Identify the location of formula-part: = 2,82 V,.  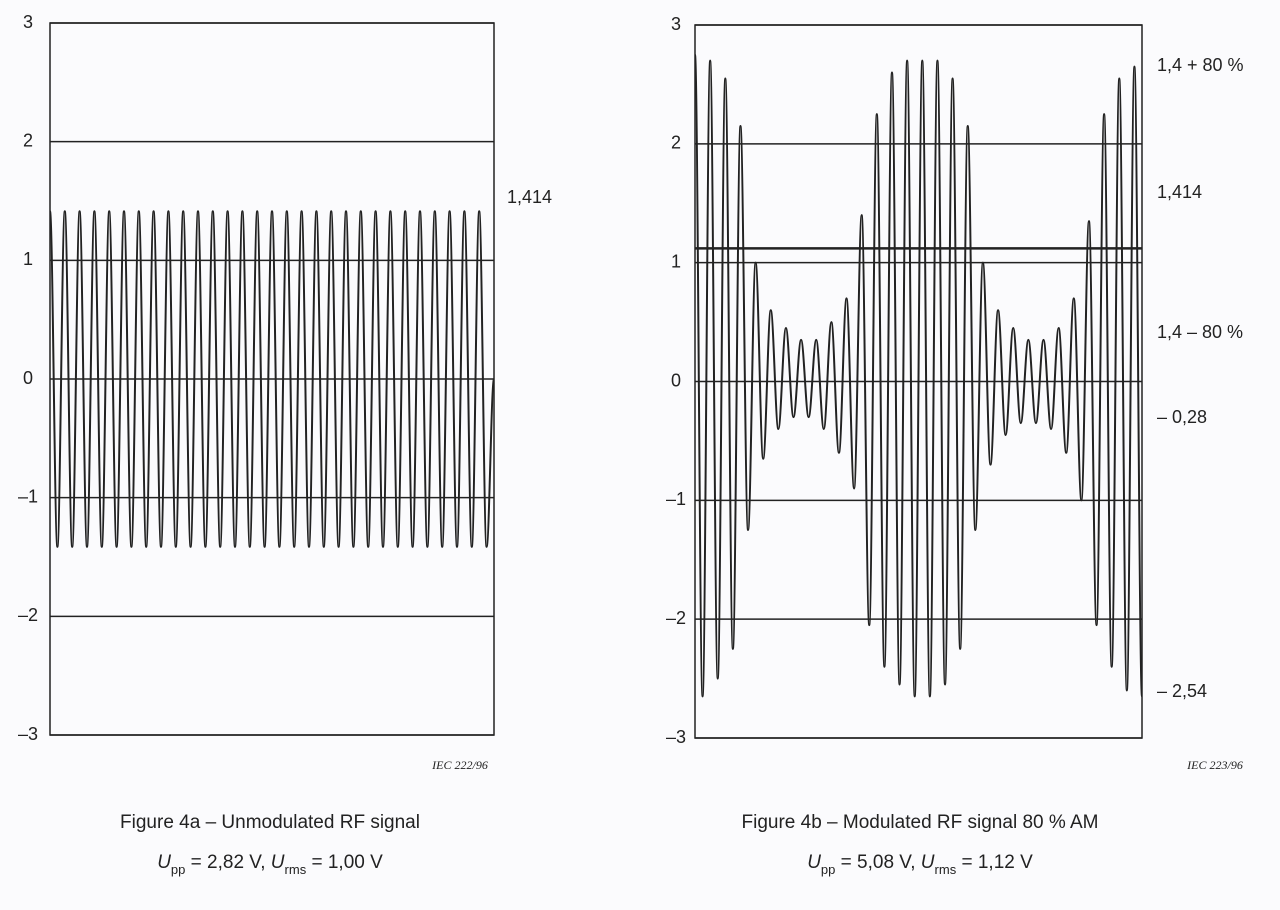
(227, 862).